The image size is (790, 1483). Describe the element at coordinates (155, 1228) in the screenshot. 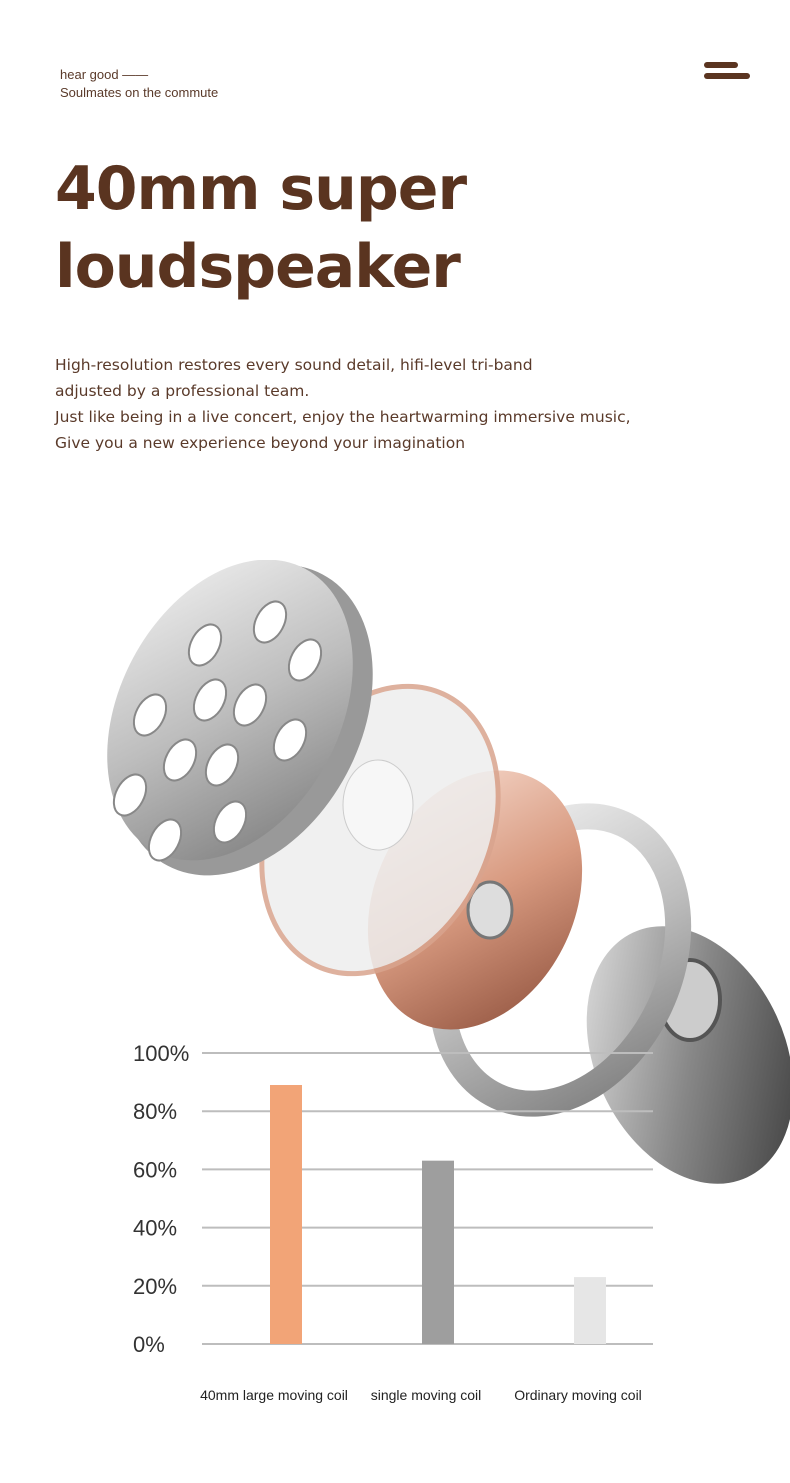

I see `y-tick-label: 40%` at that location.